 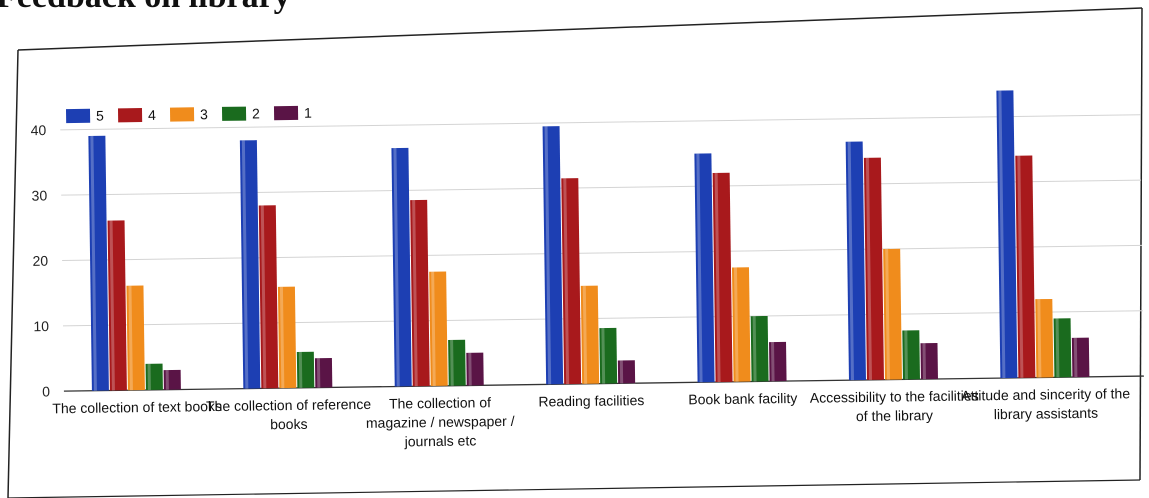 What do you see at coordinates (39, 130) in the screenshot?
I see `y-tick-label: 40` at bounding box center [39, 130].